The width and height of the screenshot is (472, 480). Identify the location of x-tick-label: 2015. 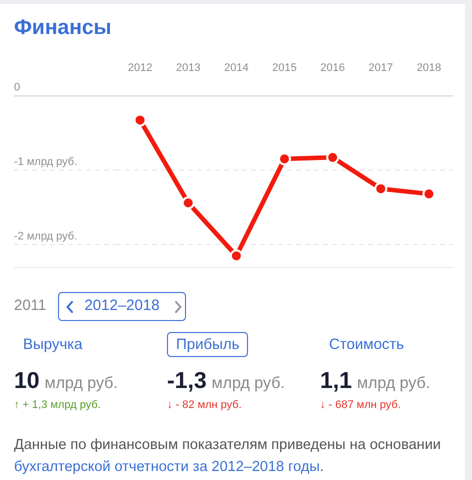
(284, 68).